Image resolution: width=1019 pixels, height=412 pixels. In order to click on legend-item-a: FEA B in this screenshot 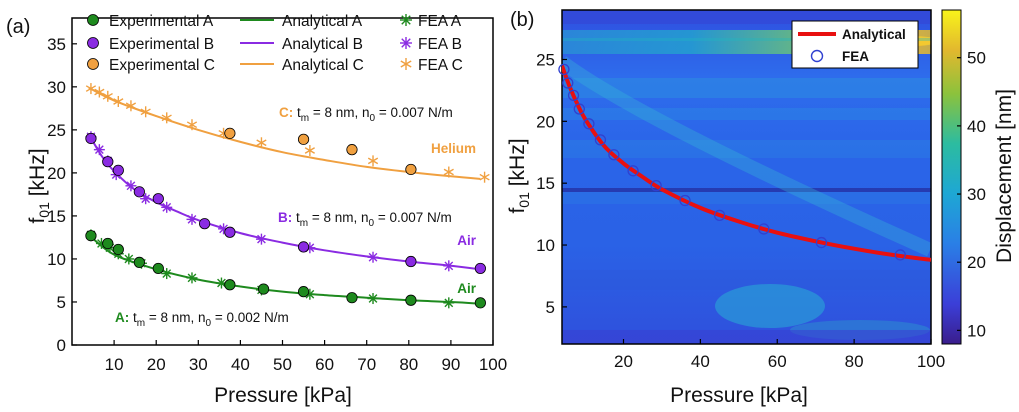, I will do `click(431, 44)`.